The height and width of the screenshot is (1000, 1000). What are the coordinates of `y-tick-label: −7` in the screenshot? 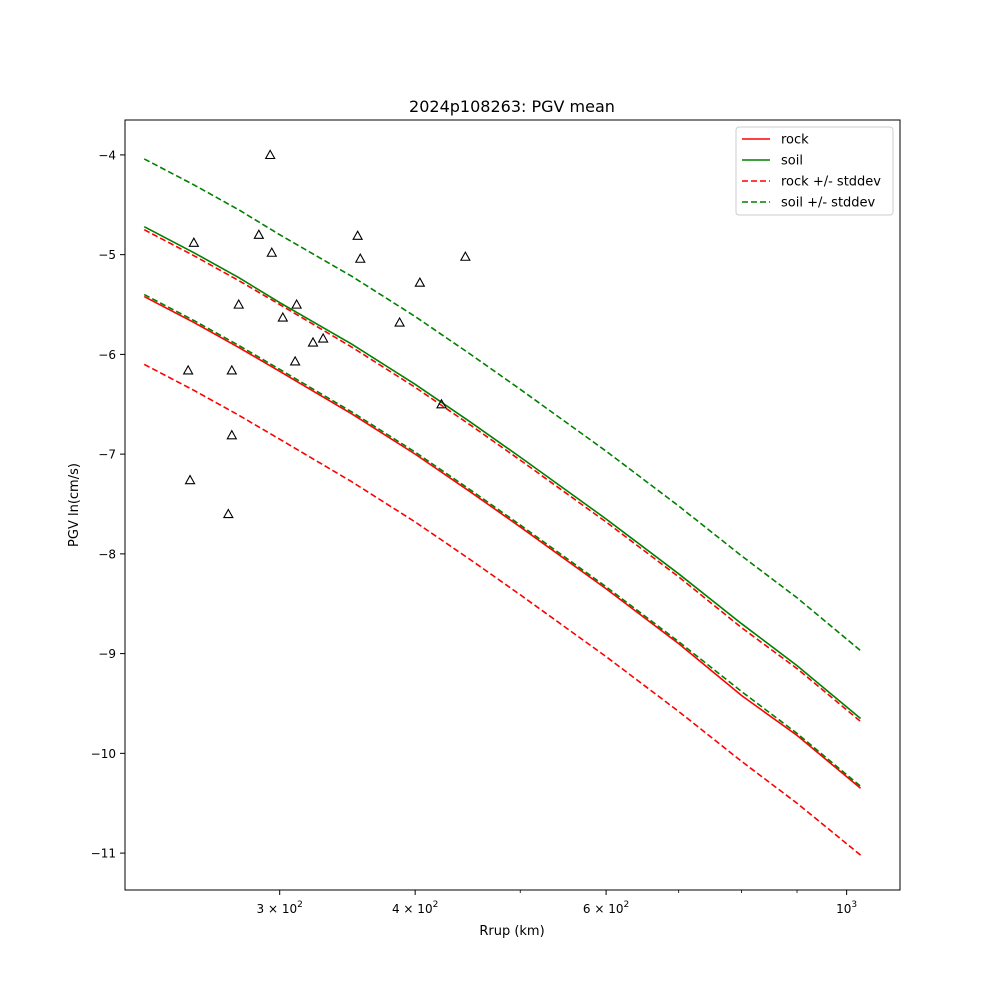 It's located at (107, 455).